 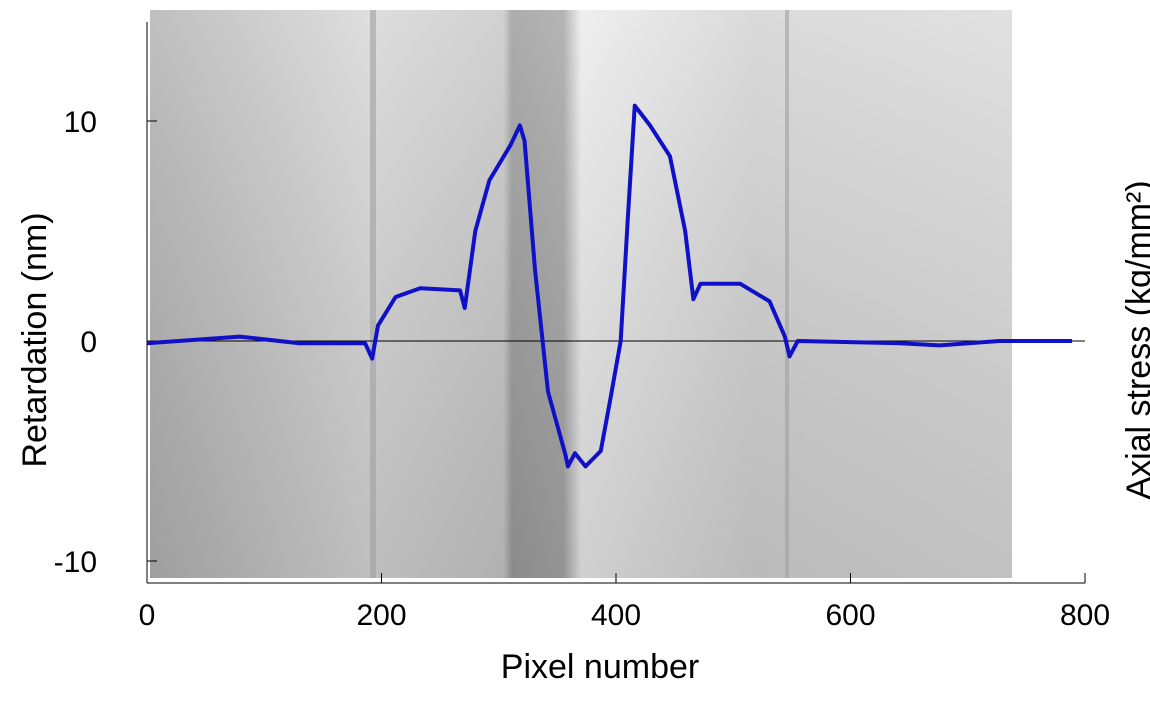 What do you see at coordinates (616, 615) in the screenshot?
I see `x-tick-label: 400` at bounding box center [616, 615].